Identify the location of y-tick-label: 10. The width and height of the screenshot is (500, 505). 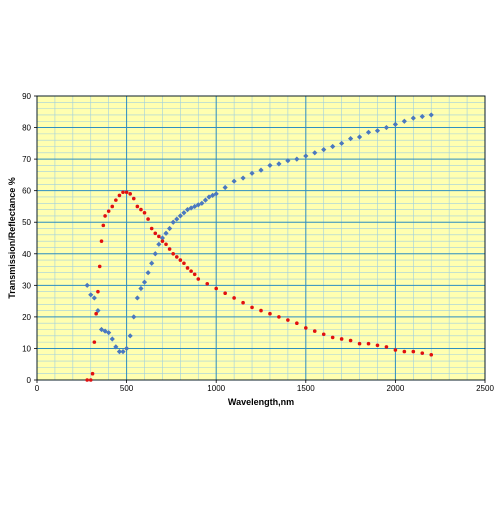
(26, 348).